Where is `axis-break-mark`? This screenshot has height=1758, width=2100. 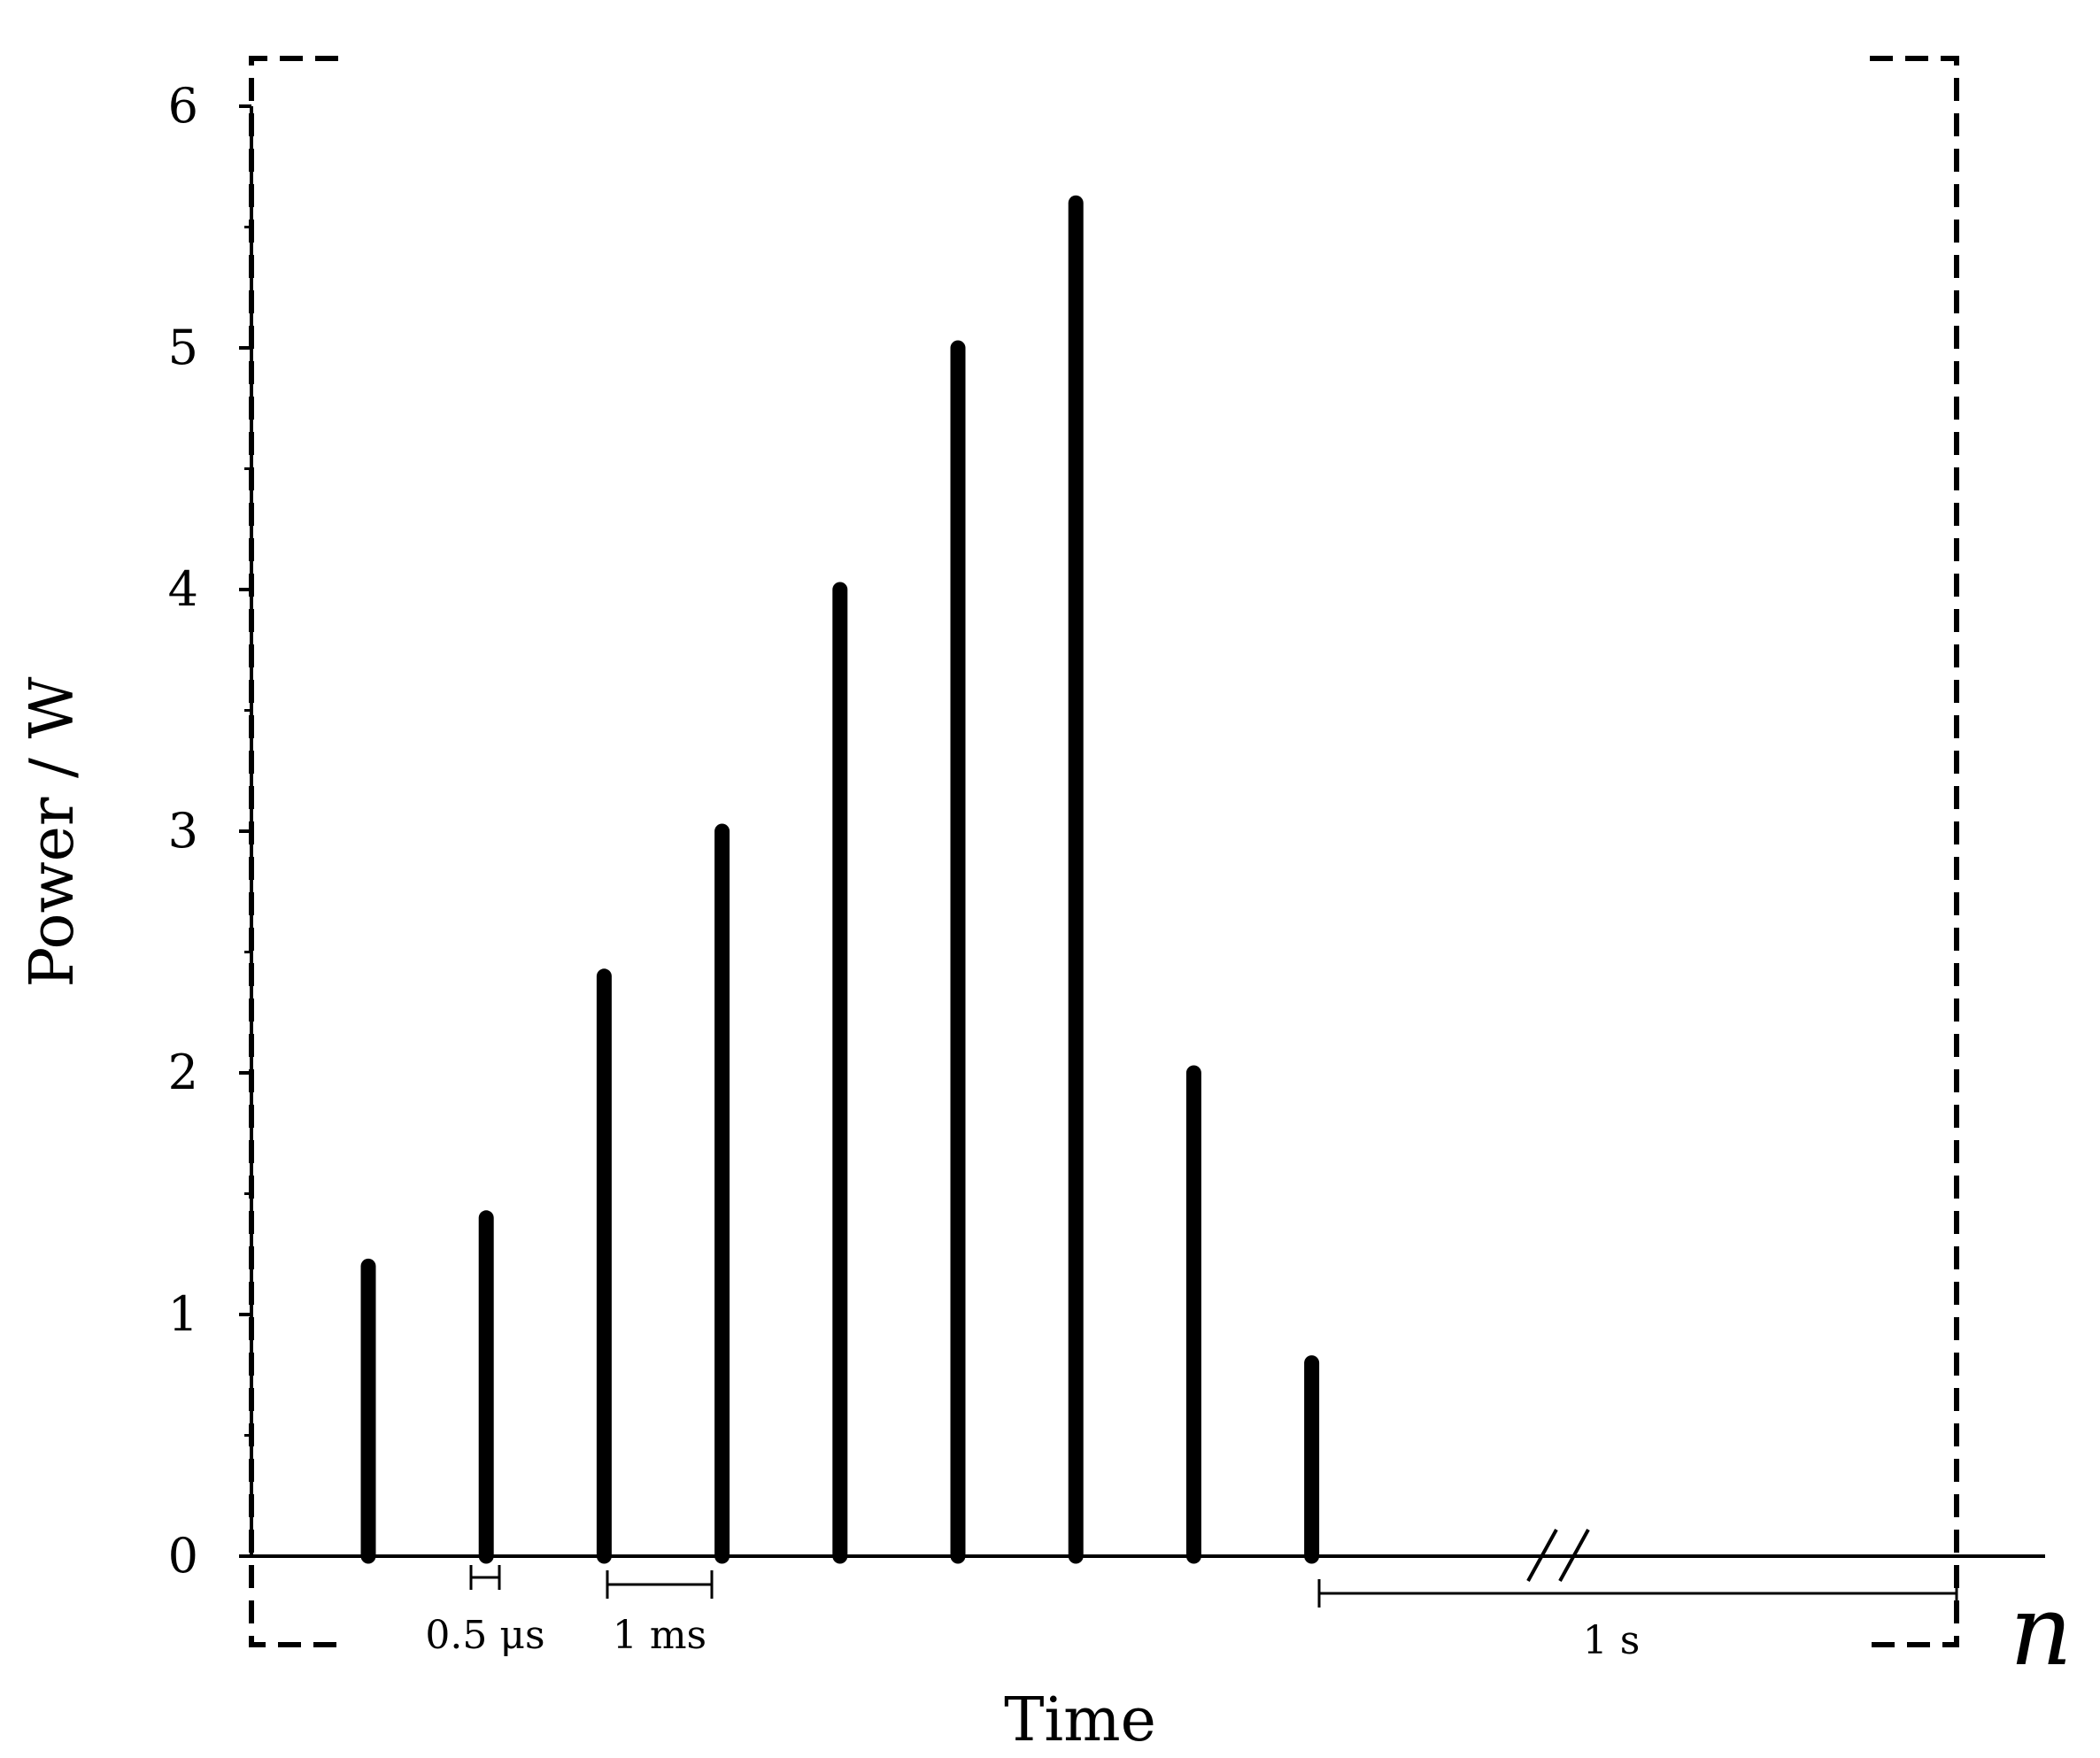 axis-break-mark is located at coordinates (1558, 1555).